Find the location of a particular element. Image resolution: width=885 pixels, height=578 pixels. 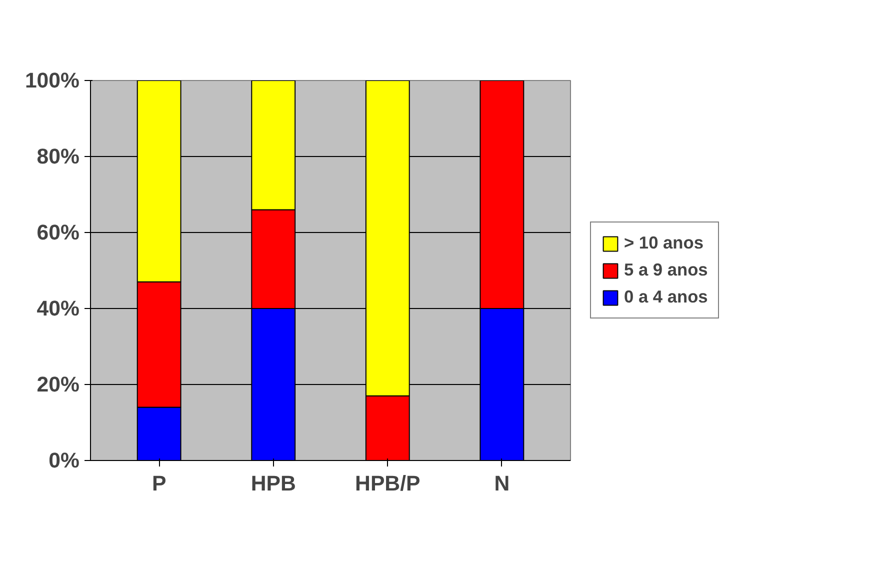

y-tick-label: 80% is located at coordinates (58, 156).